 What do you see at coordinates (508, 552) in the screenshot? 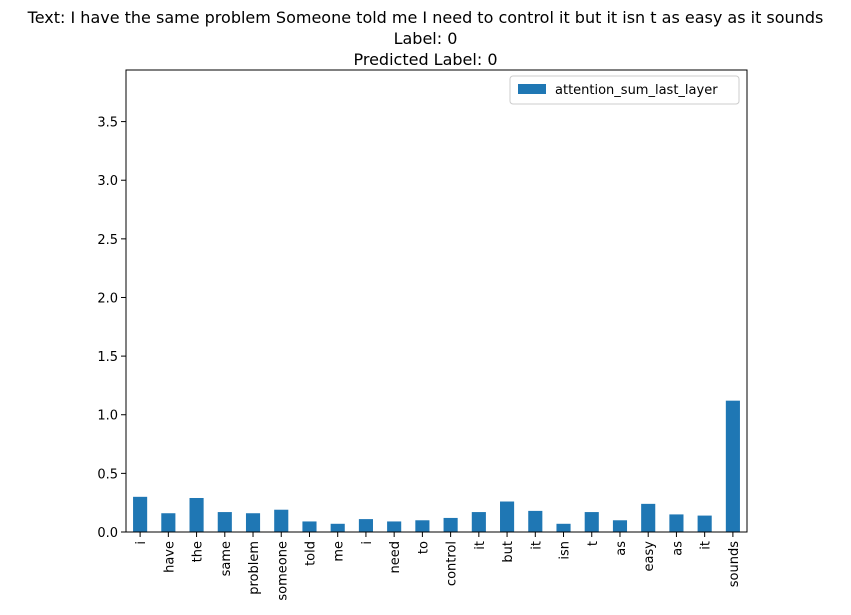
I see `x-tick-label: but` at bounding box center [508, 552].